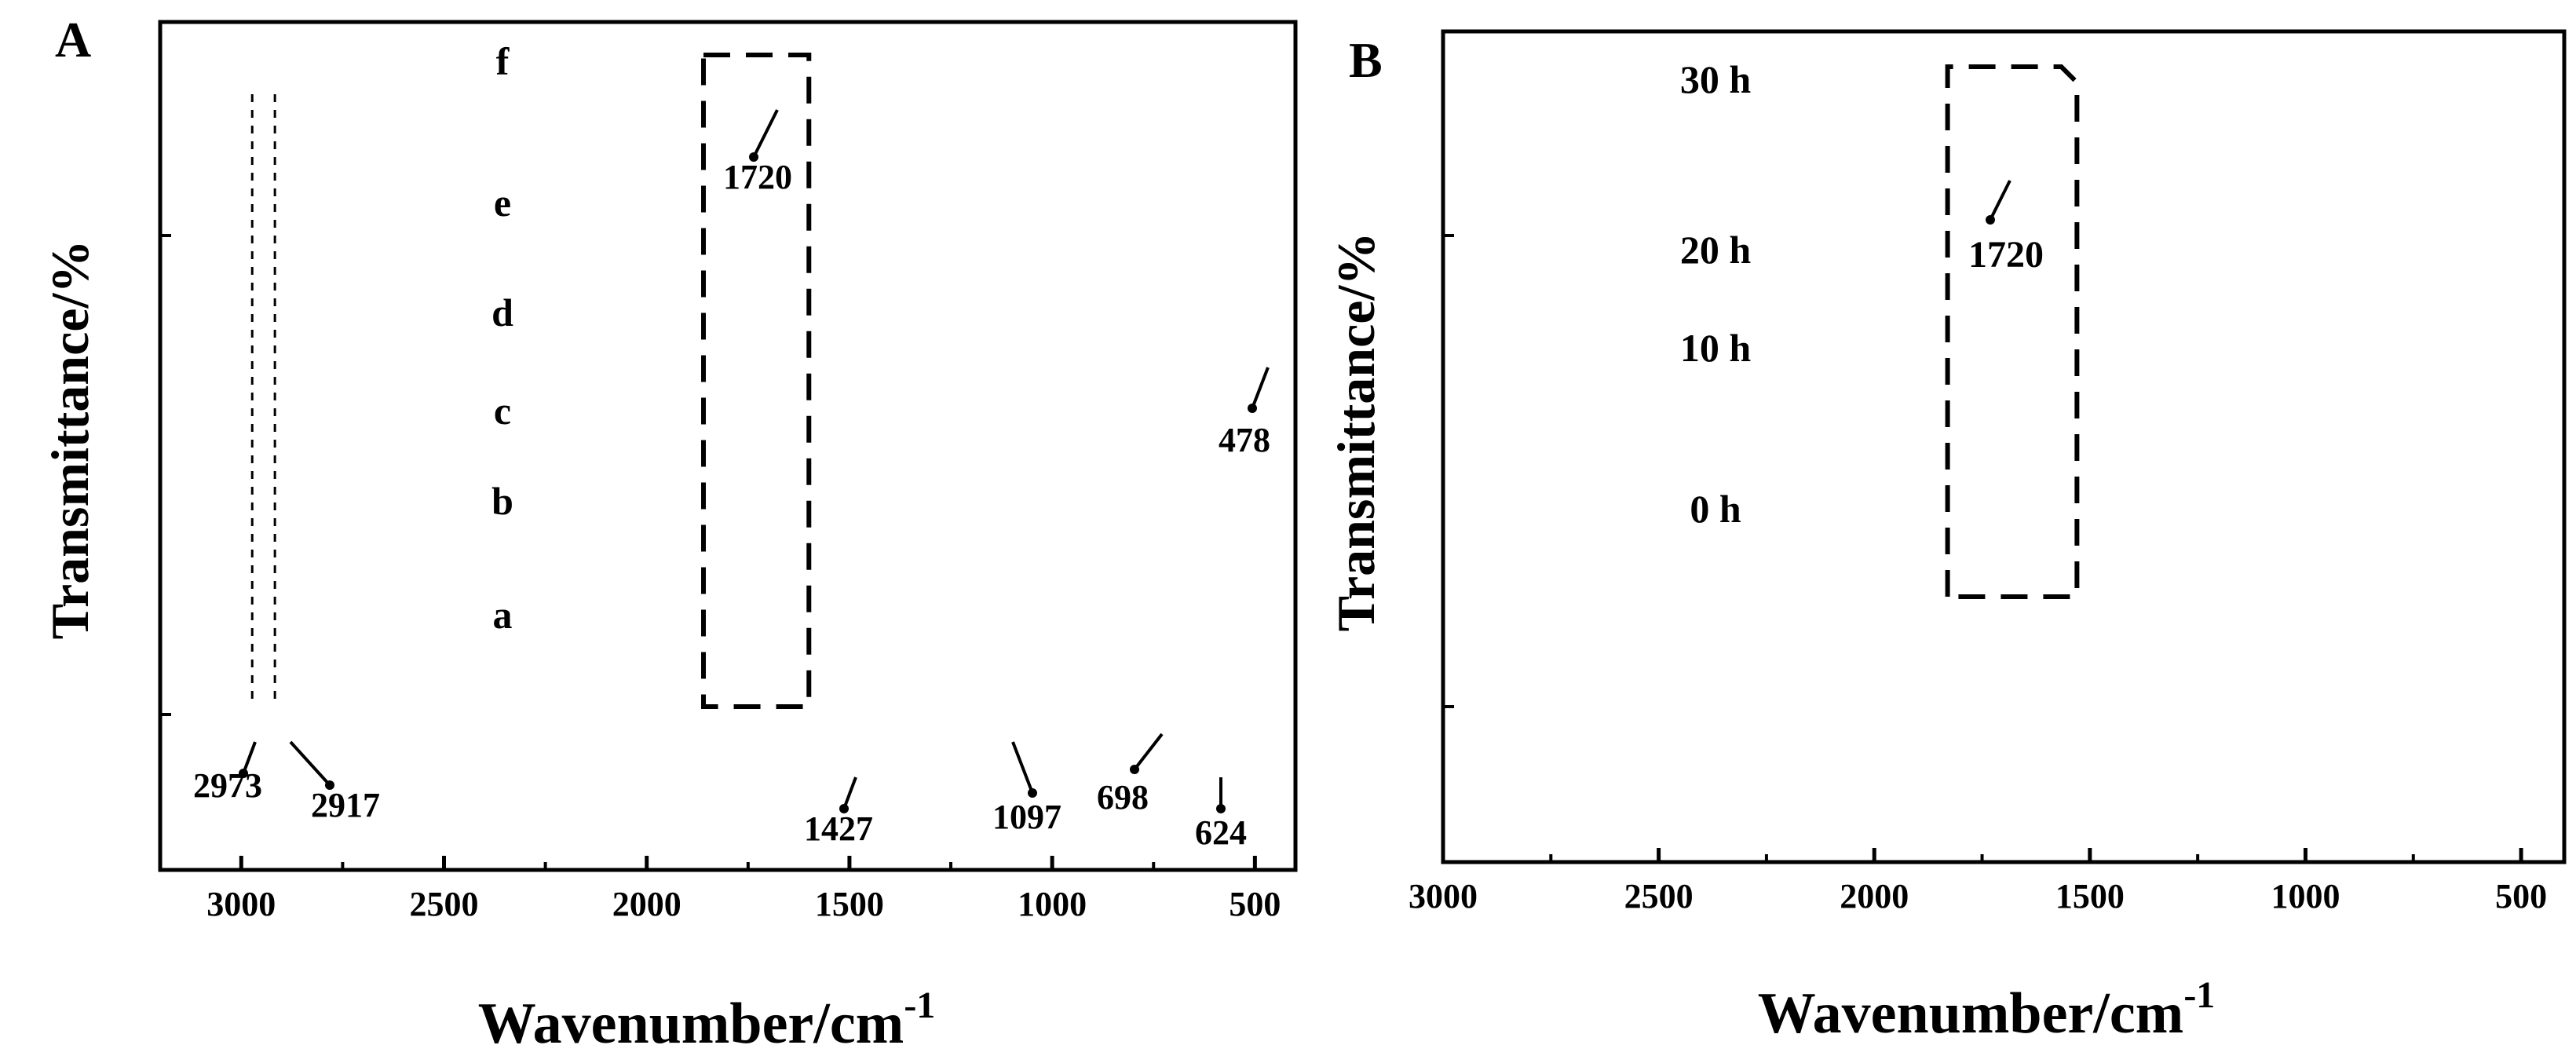 The image size is (2576, 1056). I want to click on panel-b-y-axis-title: Transmittance/%, so click(1356, 432).